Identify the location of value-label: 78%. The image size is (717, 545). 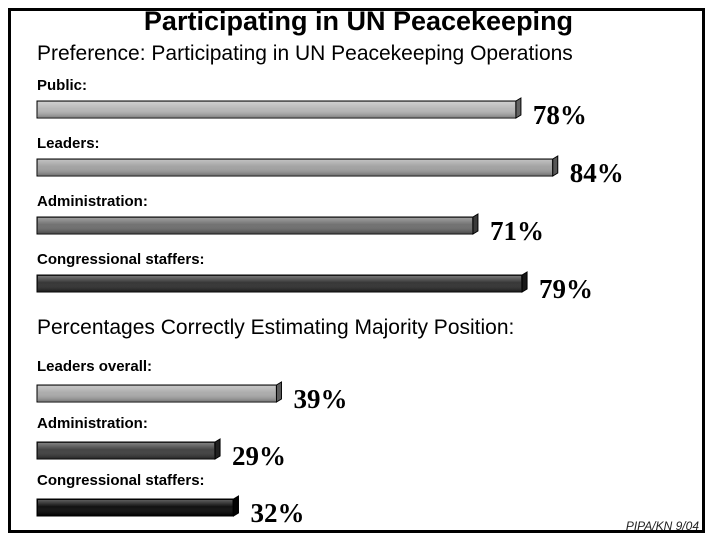
(560, 115).